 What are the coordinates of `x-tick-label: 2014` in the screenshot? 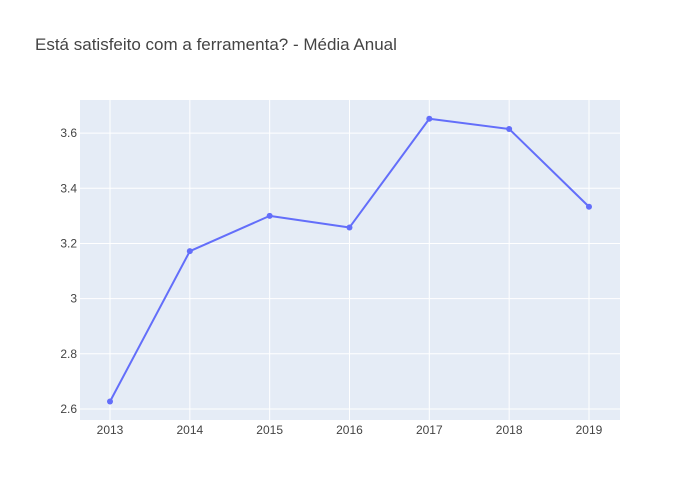 It's located at (189, 430).